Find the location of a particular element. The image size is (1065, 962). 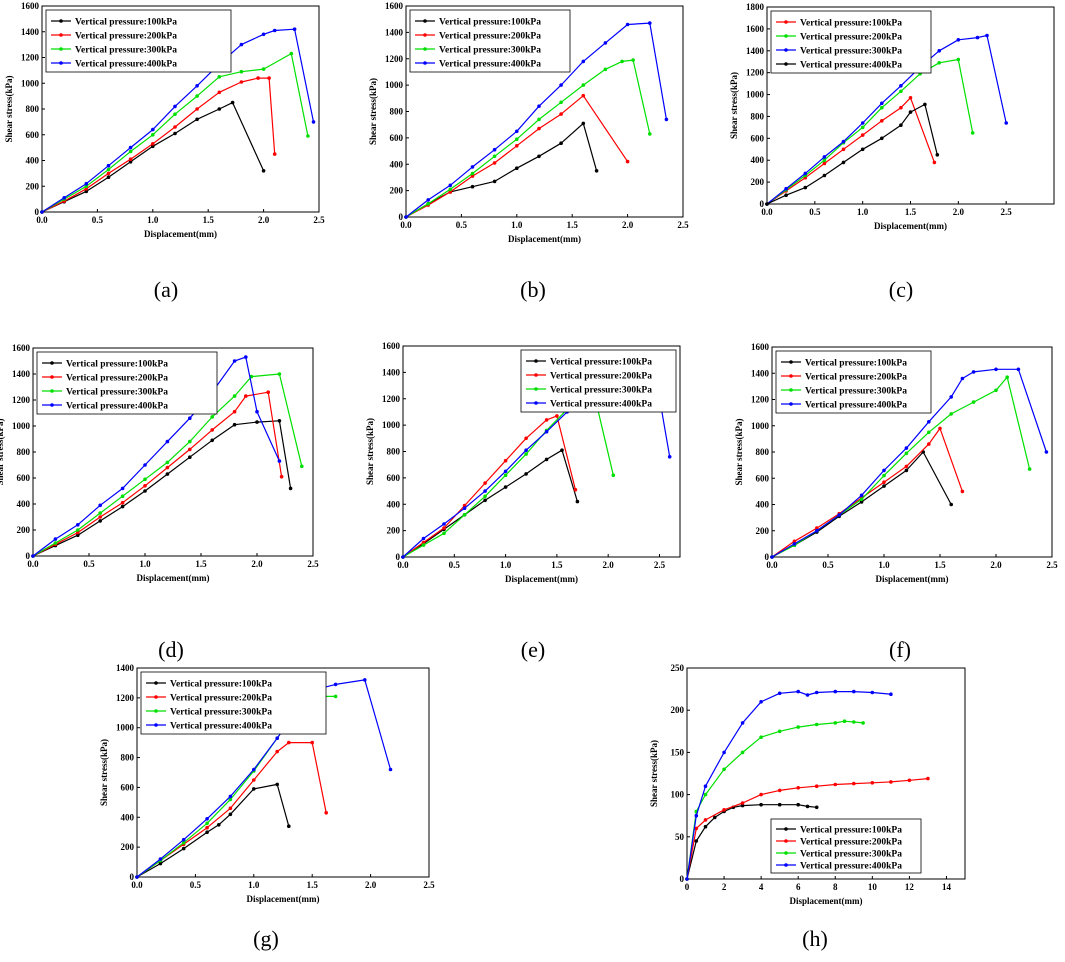

y-tick-label: 600 is located at coordinates (128, 787).